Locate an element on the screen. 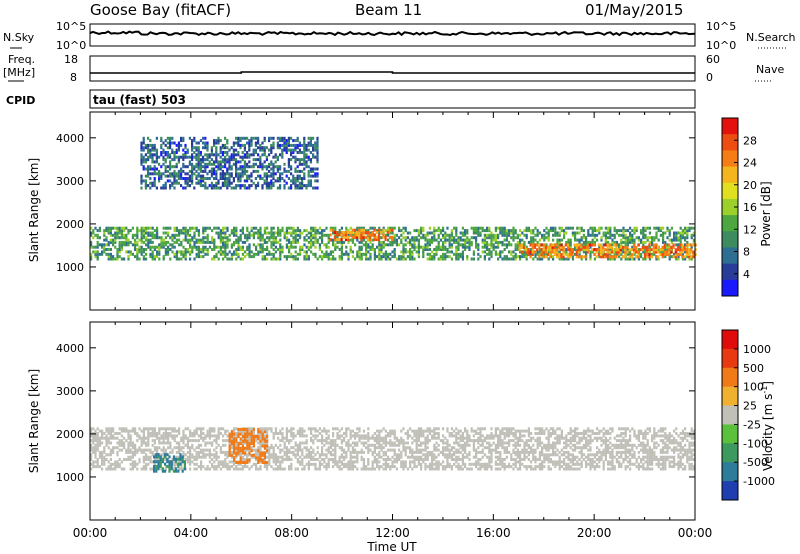 The image size is (800, 554). nsky-label: N.Sky is located at coordinates (19, 37).